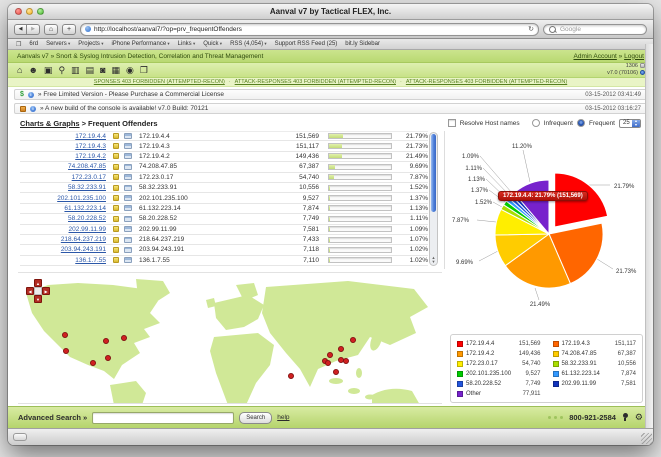 Image resolution: width=661 pixels, height=457 pixels. I want to click on minimize-window-button, so click(29, 11).